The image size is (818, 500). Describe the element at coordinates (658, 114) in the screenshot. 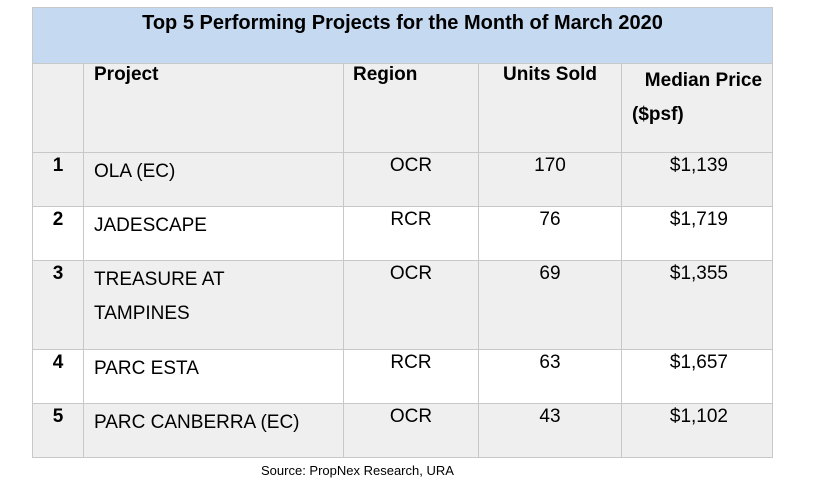

I see `header-median-price-line2: ($psf)` at that location.